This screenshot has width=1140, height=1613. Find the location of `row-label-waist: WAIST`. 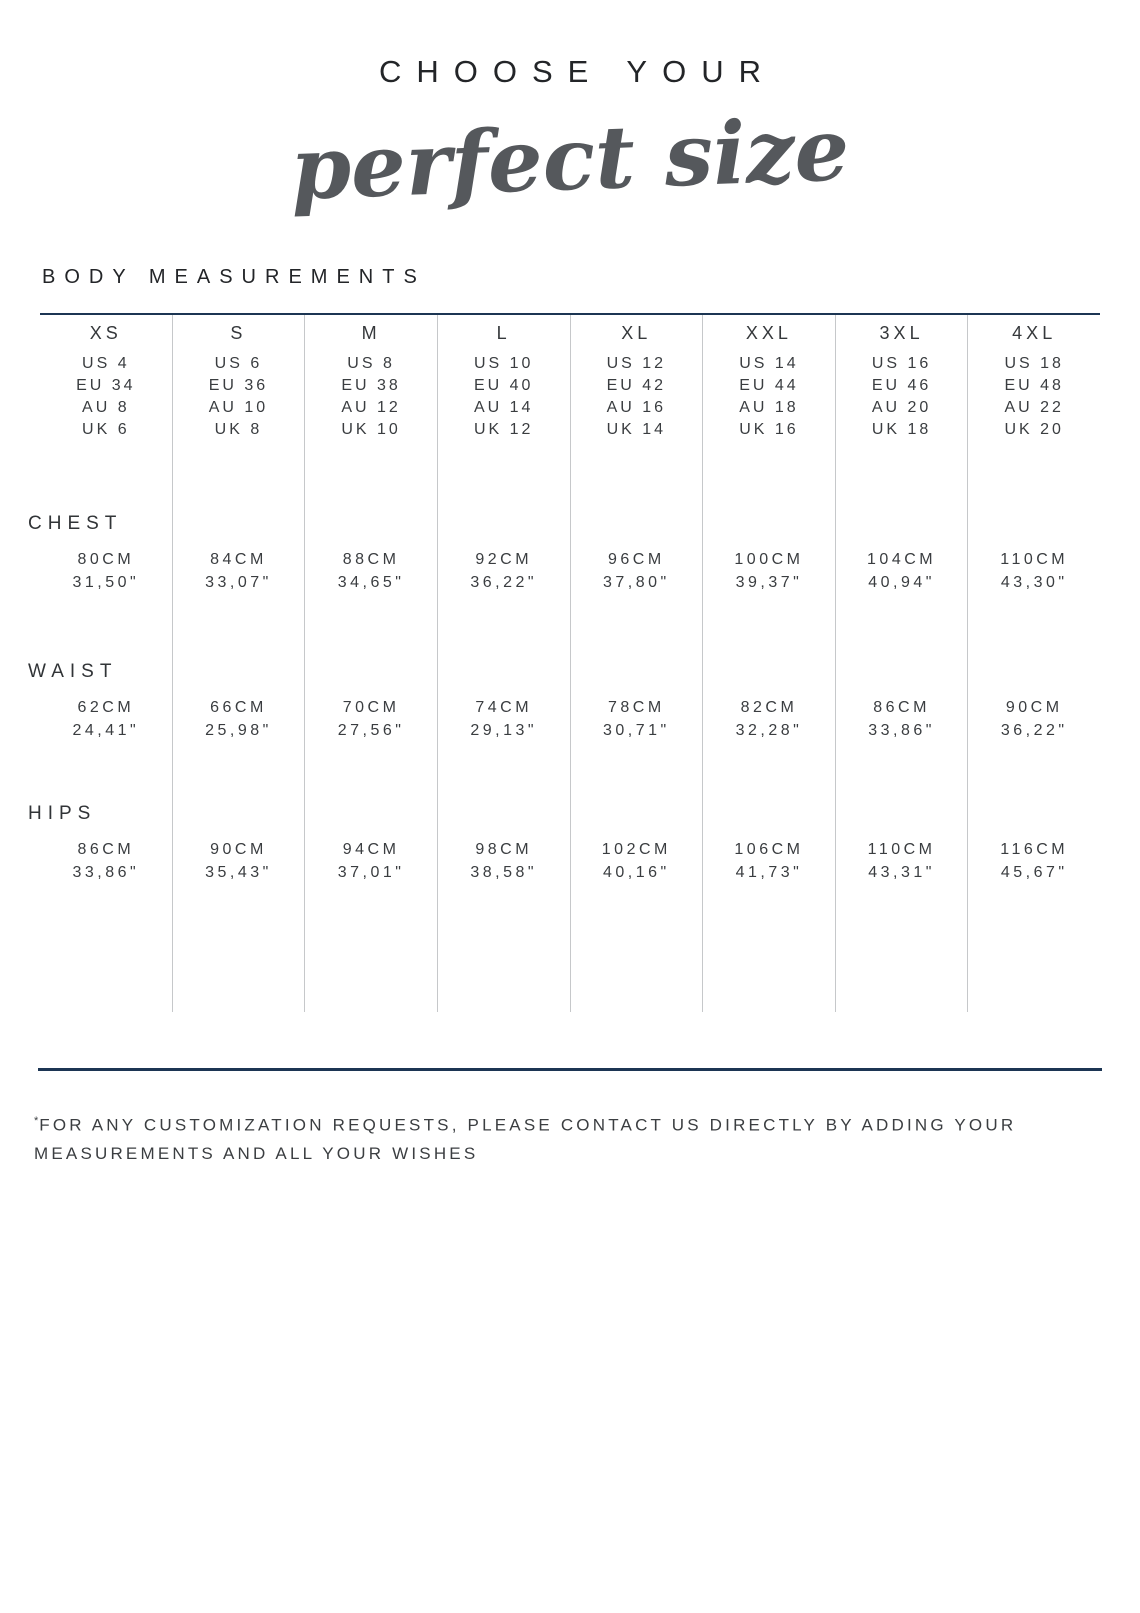

row-label-waist: WAIST is located at coordinates (73, 671).